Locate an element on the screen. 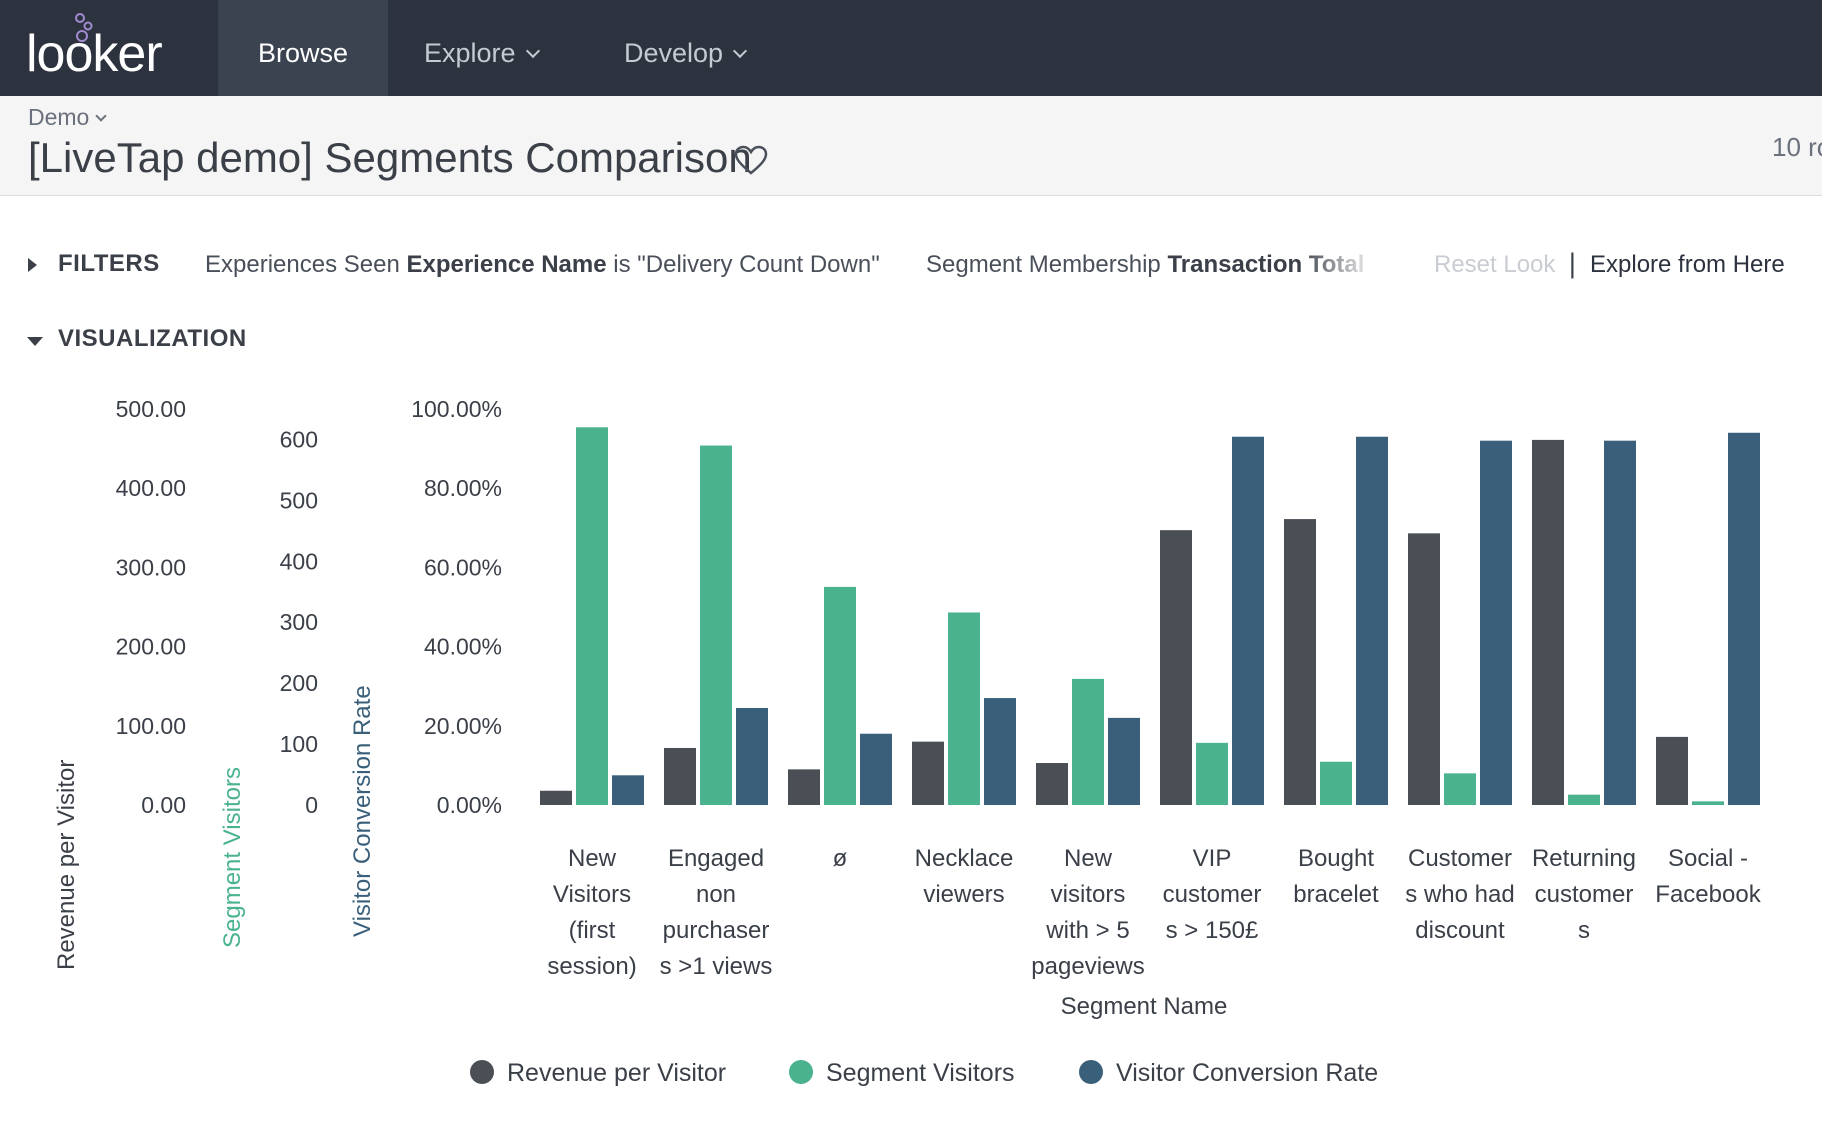  x-tick-label: ø is located at coordinates (840, 858).